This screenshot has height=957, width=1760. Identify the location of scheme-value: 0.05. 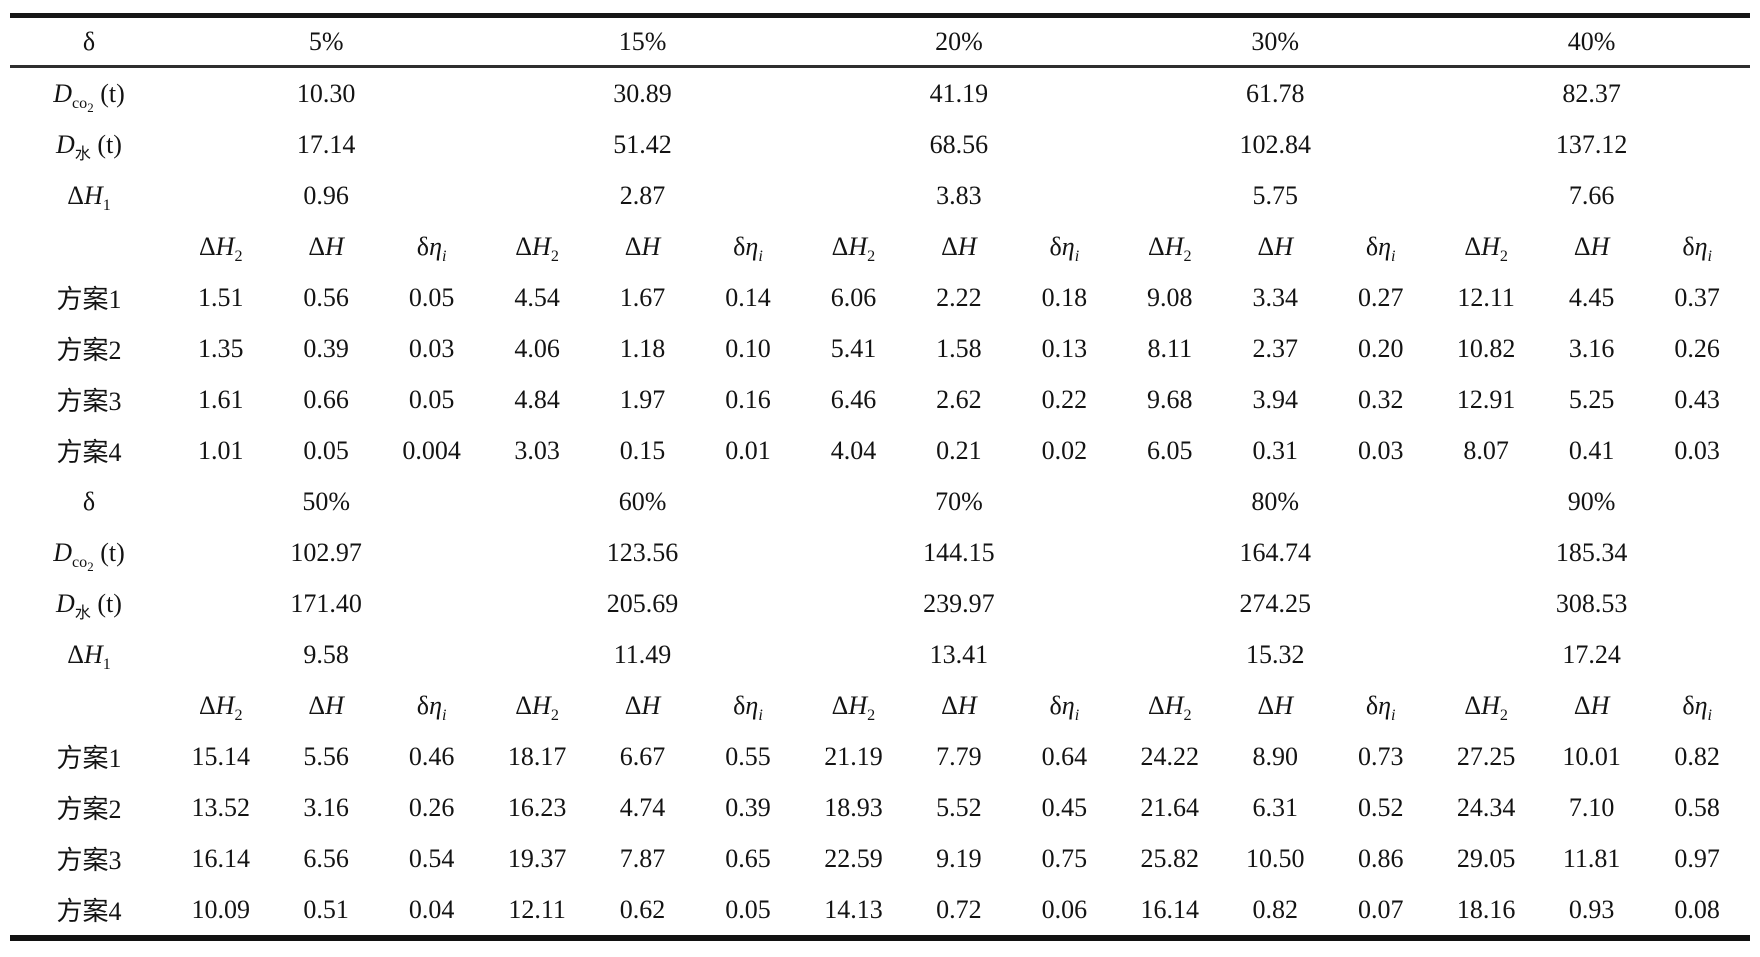
(431, 297).